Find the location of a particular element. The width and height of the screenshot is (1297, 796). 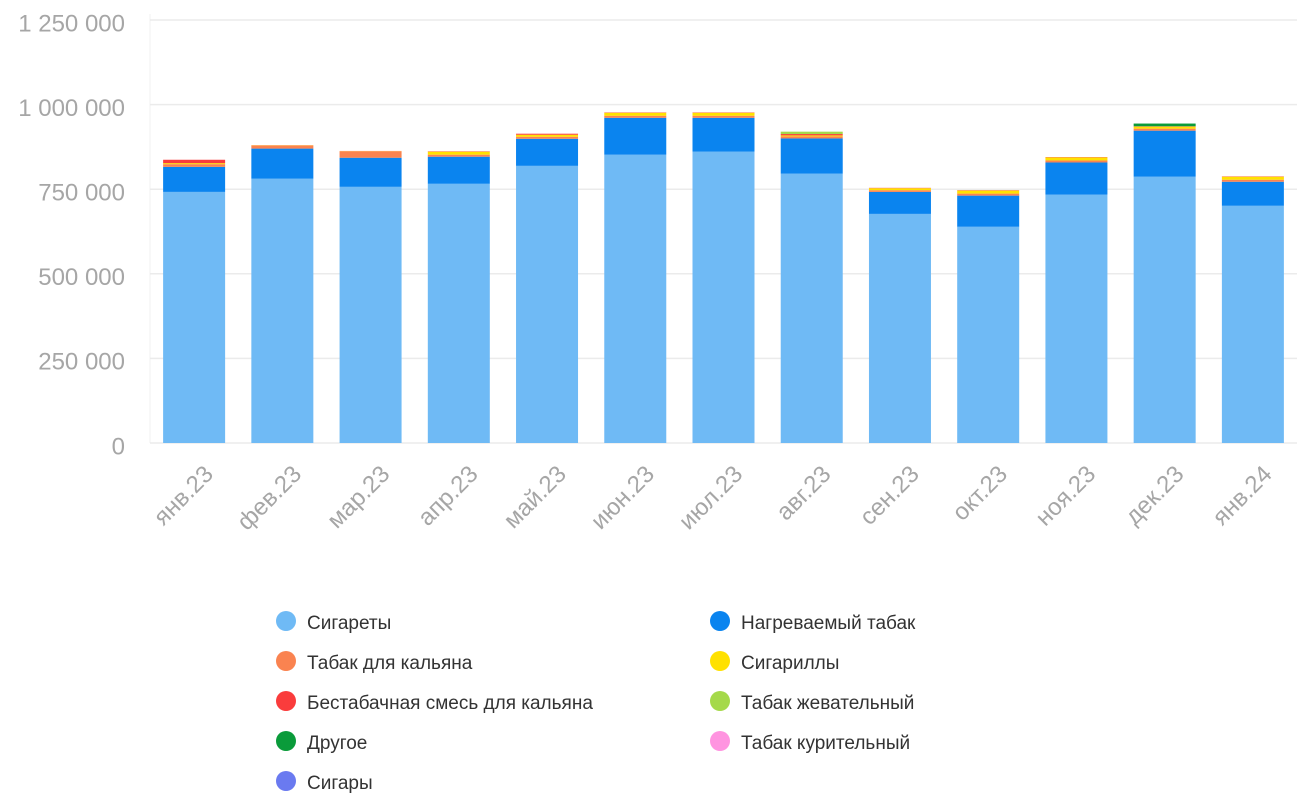

legend-label: Табак для кальяна is located at coordinates (390, 663).